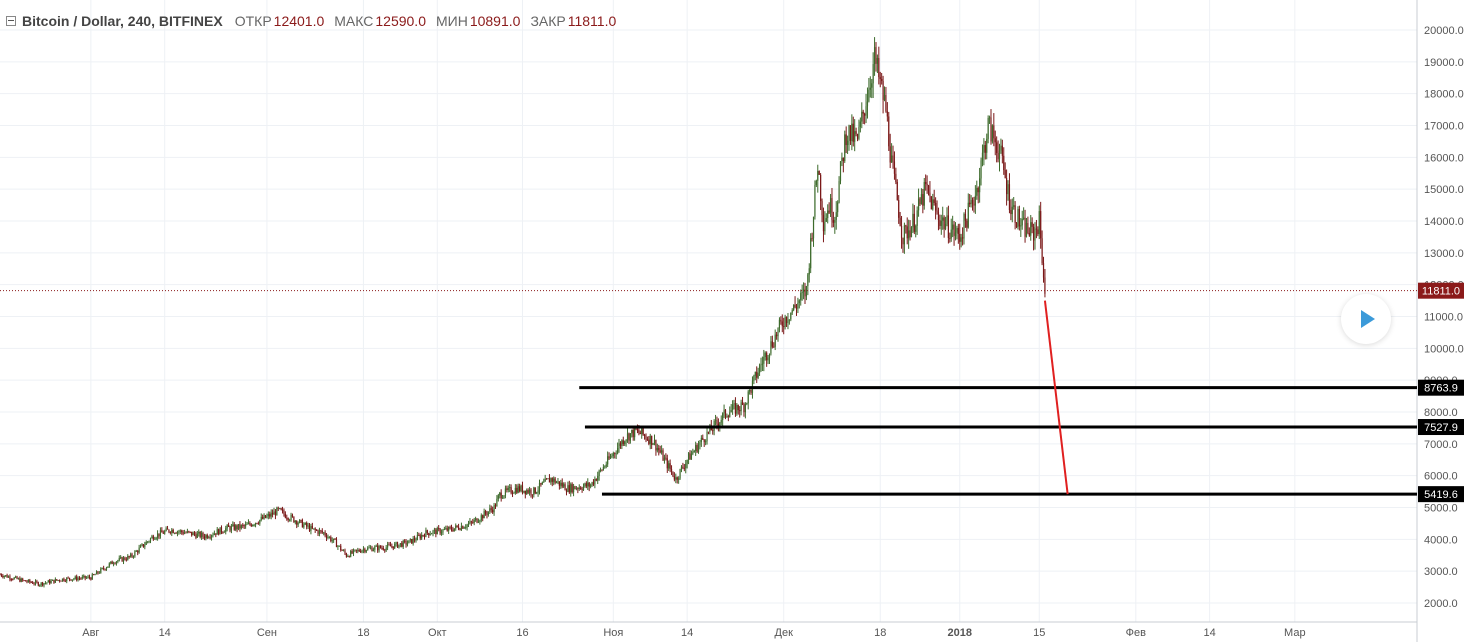 This screenshot has width=1468, height=642. Describe the element at coordinates (11, 21) in the screenshot. I see `collapse-icon` at that location.